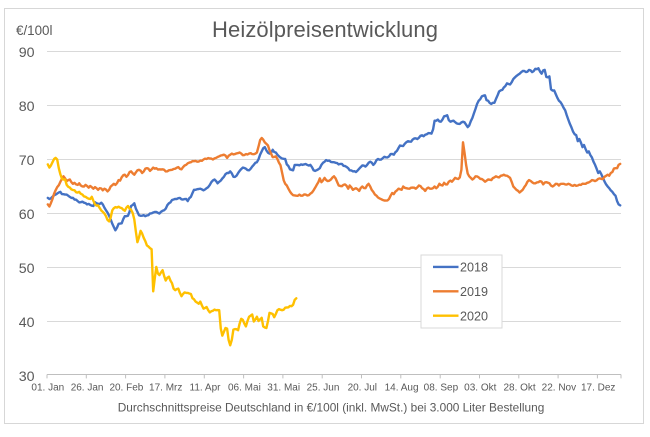 This screenshot has height=437, width=650. What do you see at coordinates (323, 388) in the screenshot?
I see `svg-text: 25. Jun` at bounding box center [323, 388].